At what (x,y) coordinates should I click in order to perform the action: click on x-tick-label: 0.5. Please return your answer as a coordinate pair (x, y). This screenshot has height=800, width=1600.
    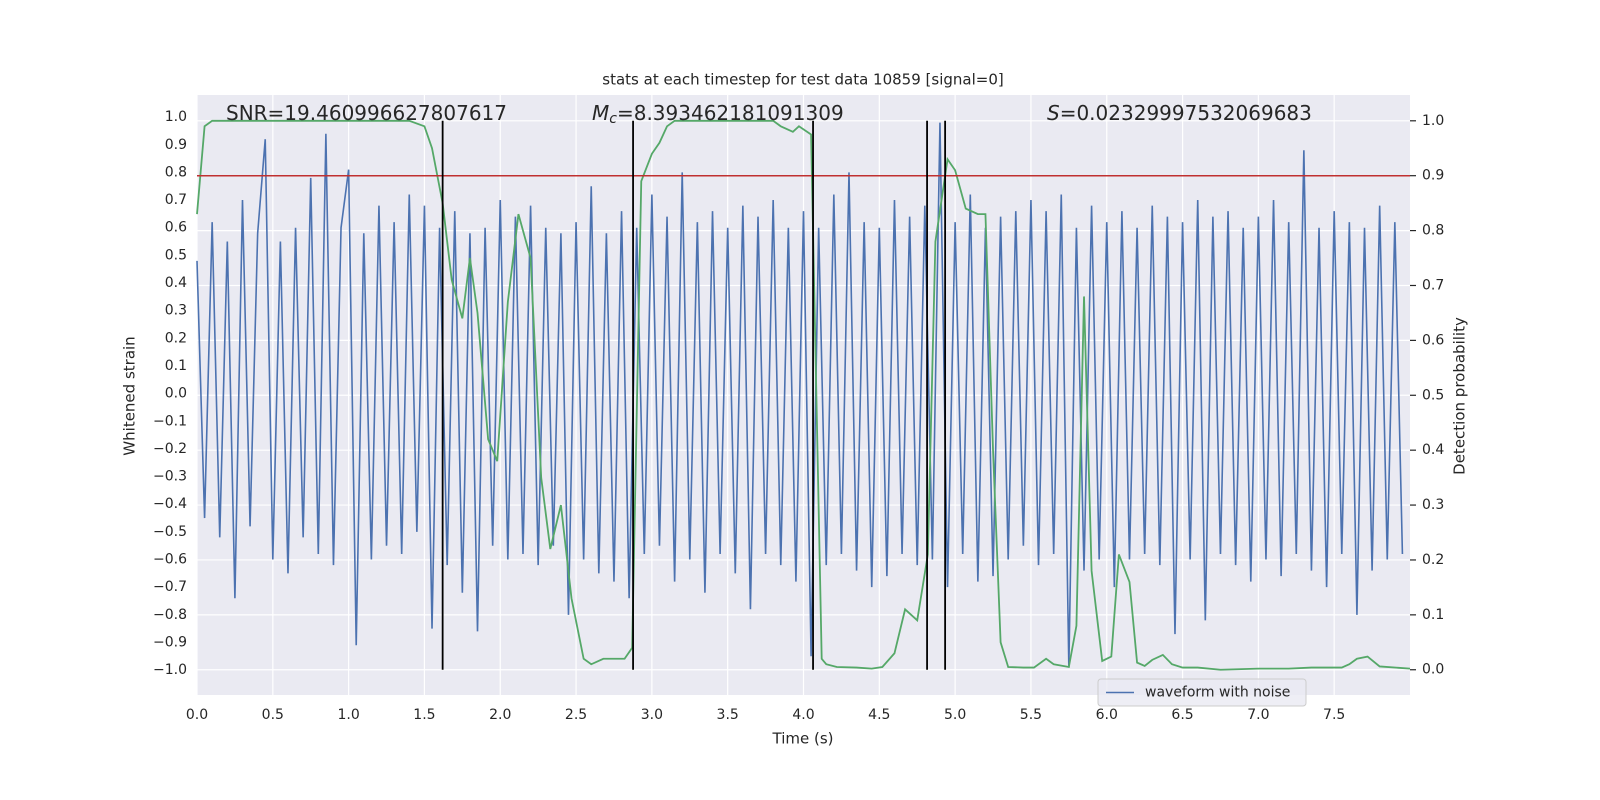
    Looking at the image, I should click on (273, 715).